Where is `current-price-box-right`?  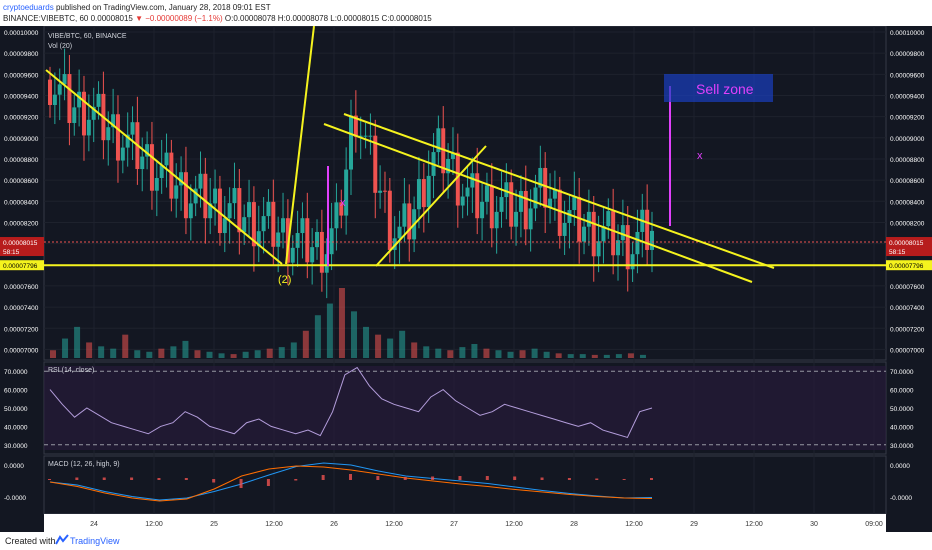 current-price-box-right is located at coordinates (909, 247).